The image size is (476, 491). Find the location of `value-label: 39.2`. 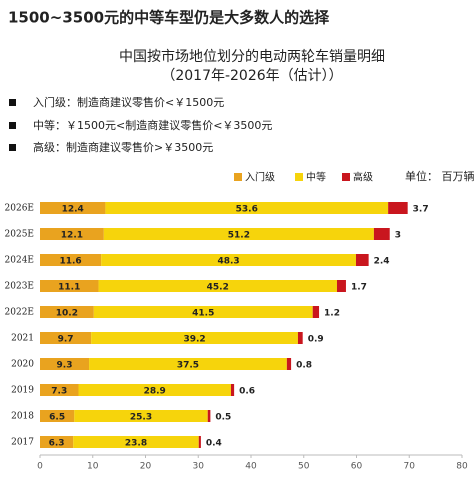

value-label: 39.2 is located at coordinates (194, 340).